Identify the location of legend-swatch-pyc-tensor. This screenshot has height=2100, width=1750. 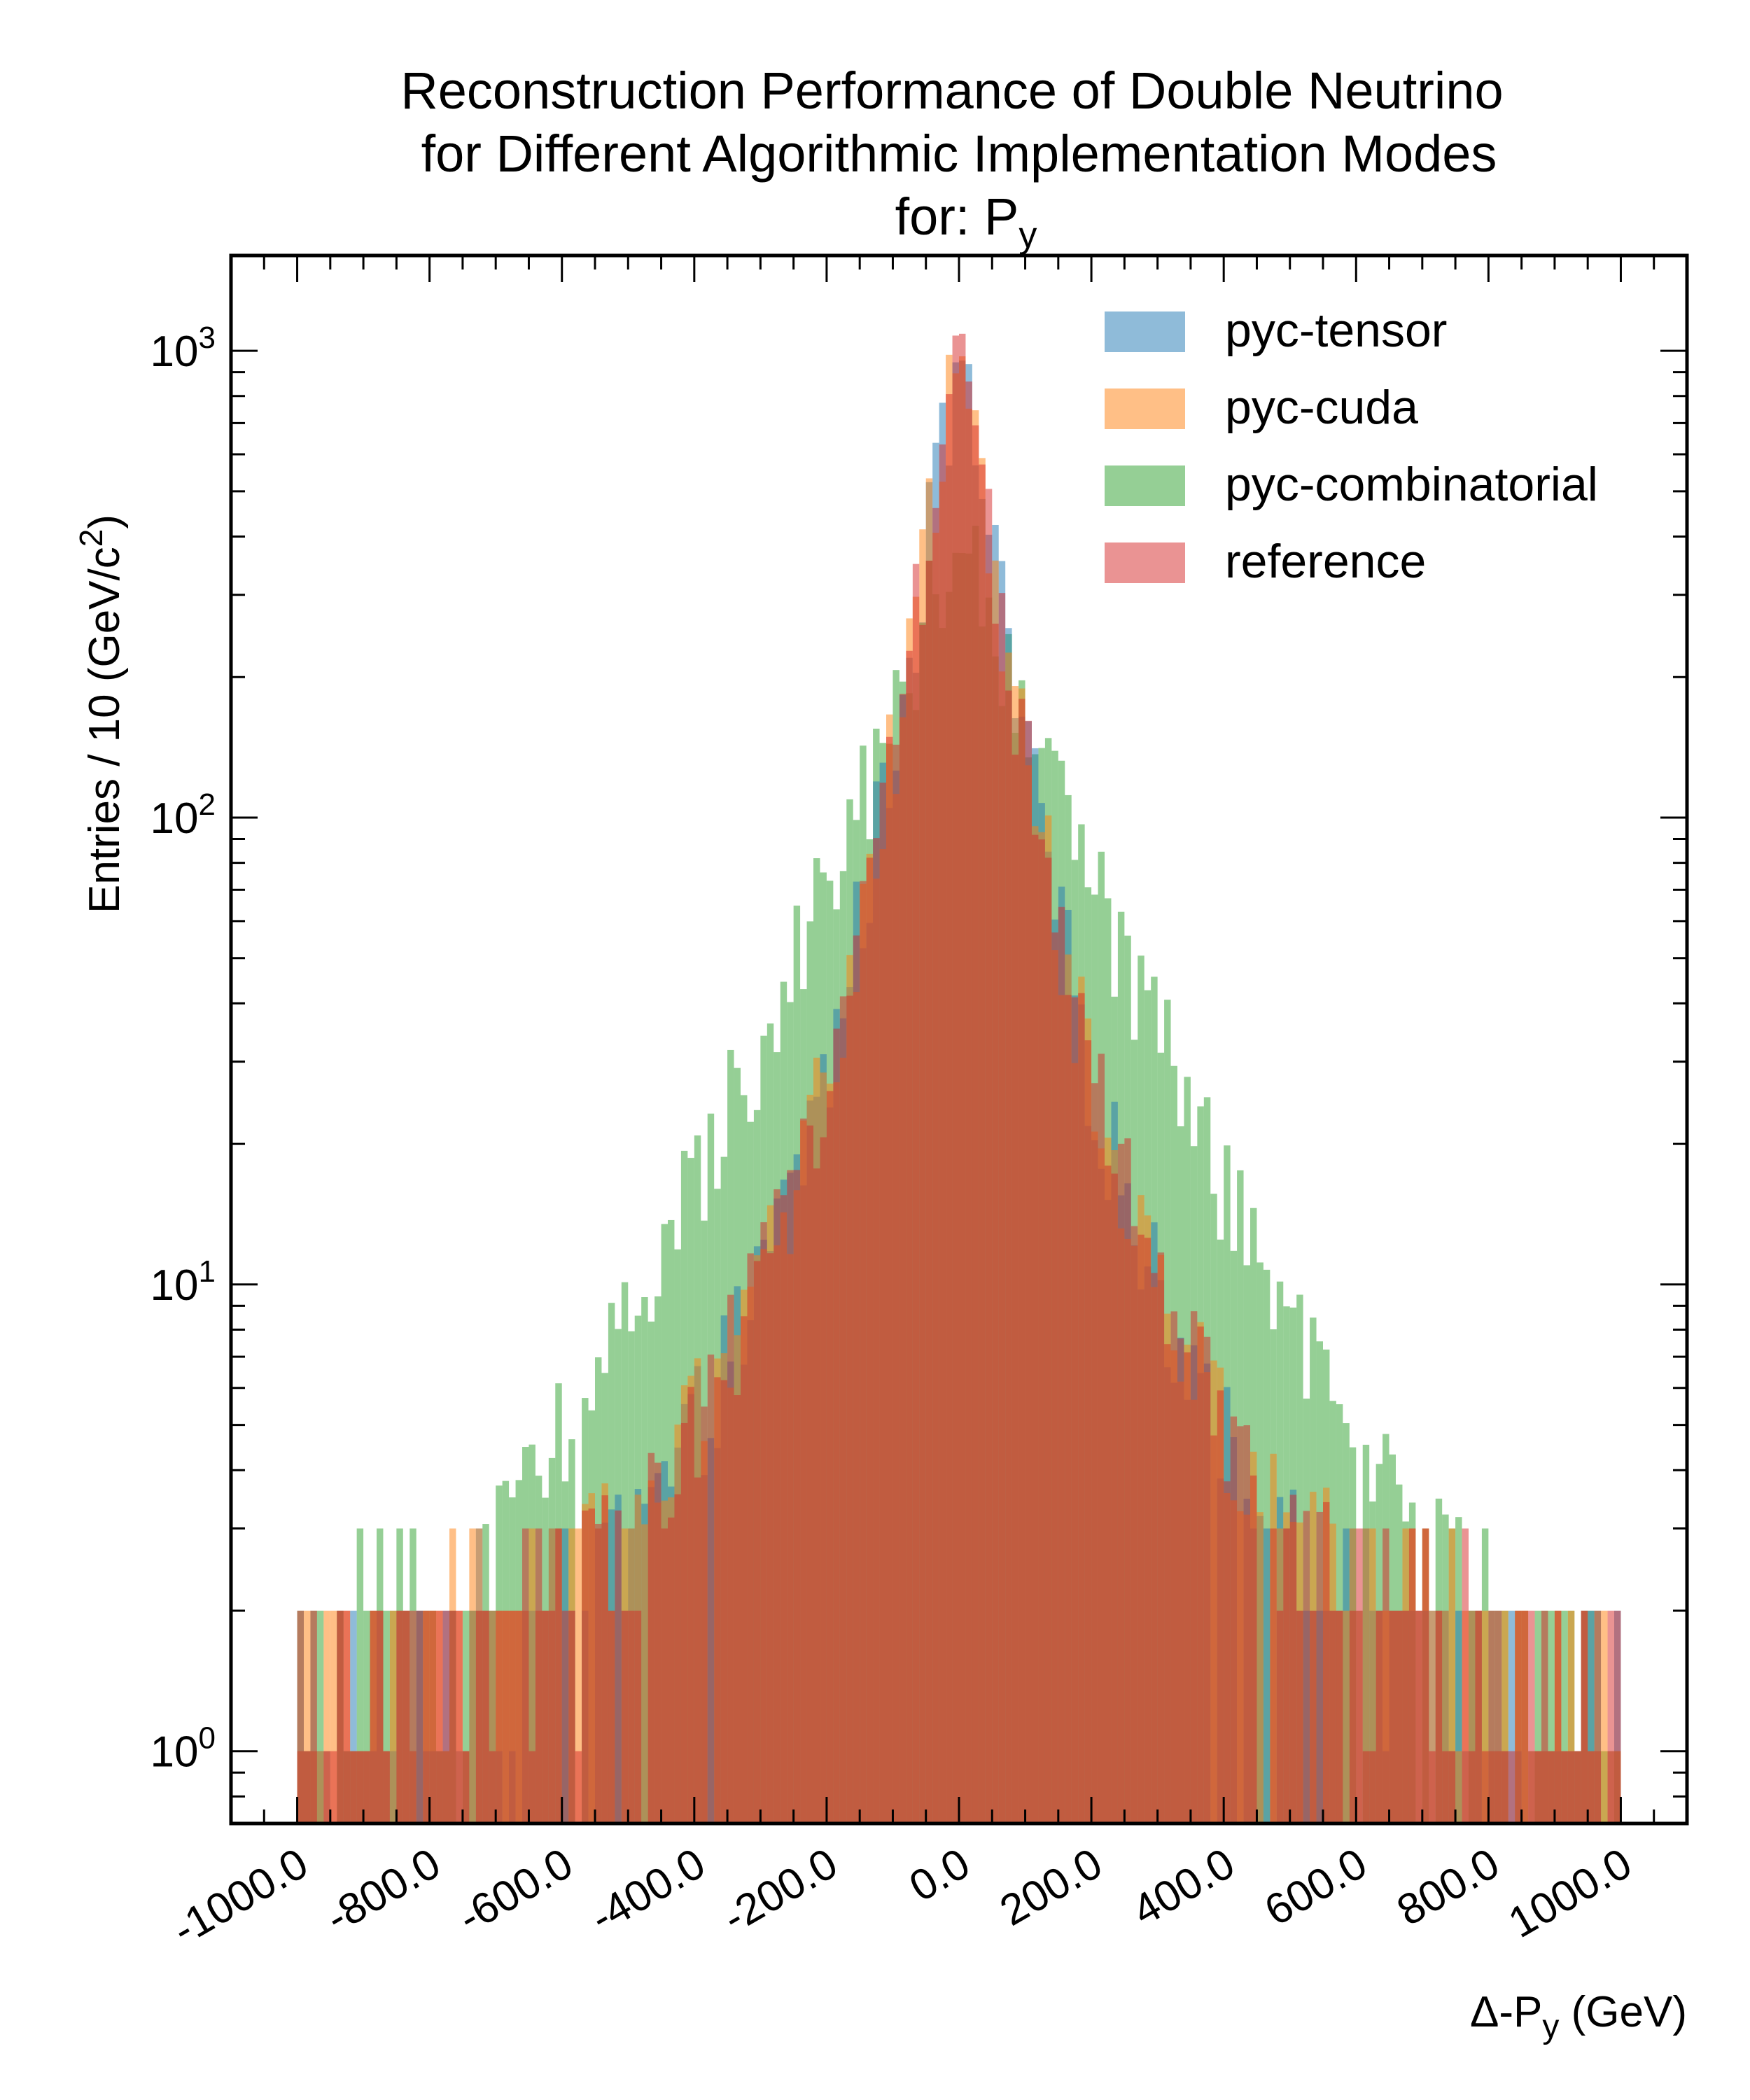
(1145, 332).